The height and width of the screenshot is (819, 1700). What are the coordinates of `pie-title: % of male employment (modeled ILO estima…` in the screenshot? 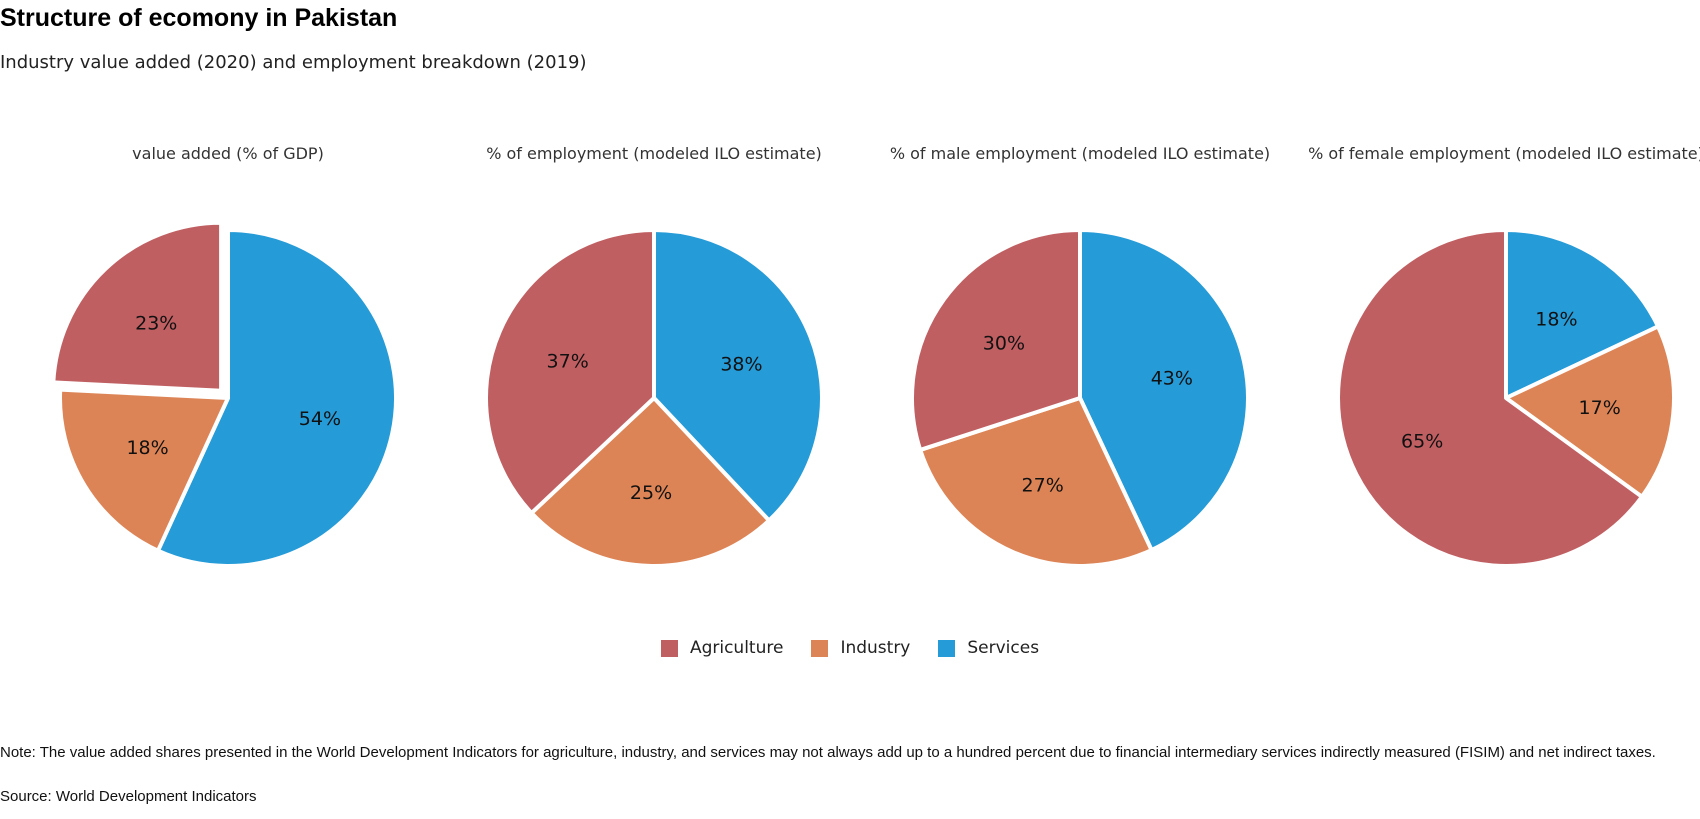 It's located at (1080, 153).